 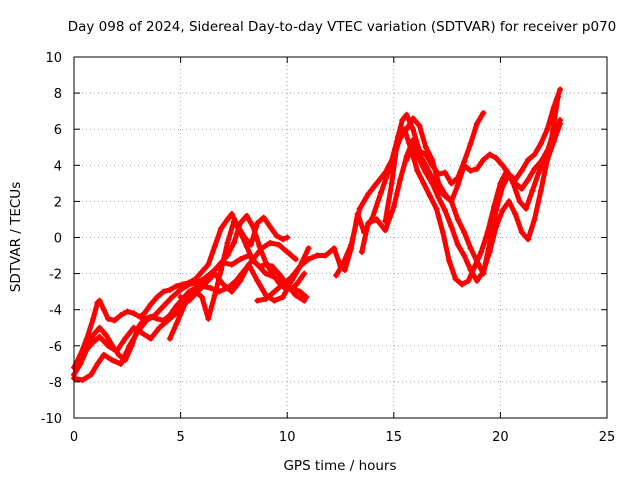 I want to click on y-tick-label: 4, so click(x=58, y=166).